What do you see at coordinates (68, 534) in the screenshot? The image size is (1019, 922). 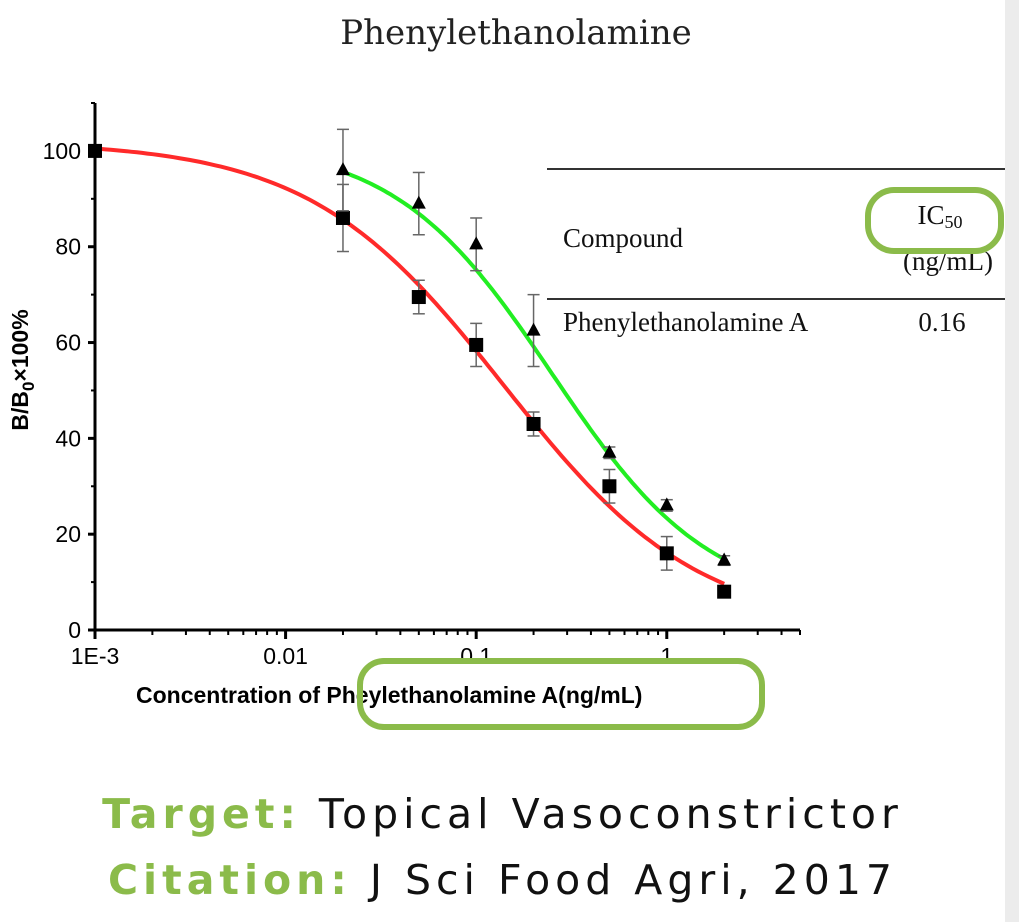 I see `y-tick-label: 20` at bounding box center [68, 534].